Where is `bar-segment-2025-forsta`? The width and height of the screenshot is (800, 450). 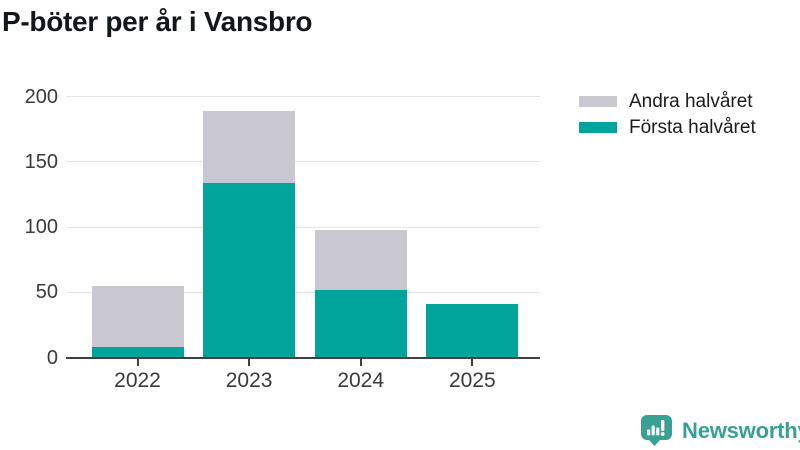
bar-segment-2025-forsta is located at coordinates (472, 330).